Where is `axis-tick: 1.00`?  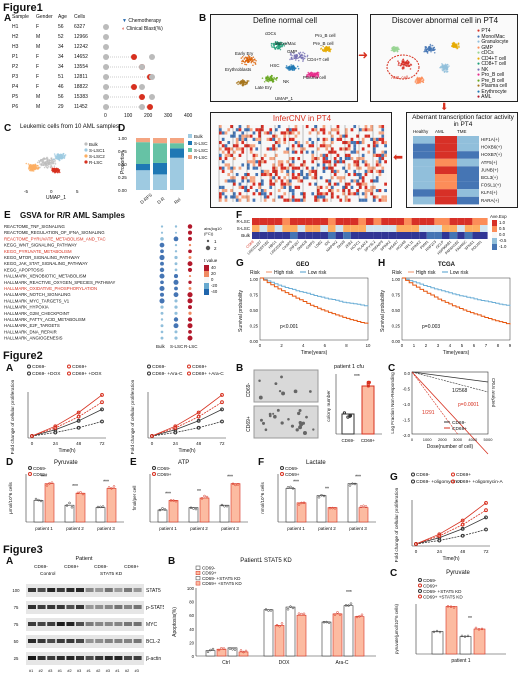 axis-tick: 1.00 is located at coordinates (396, 279).